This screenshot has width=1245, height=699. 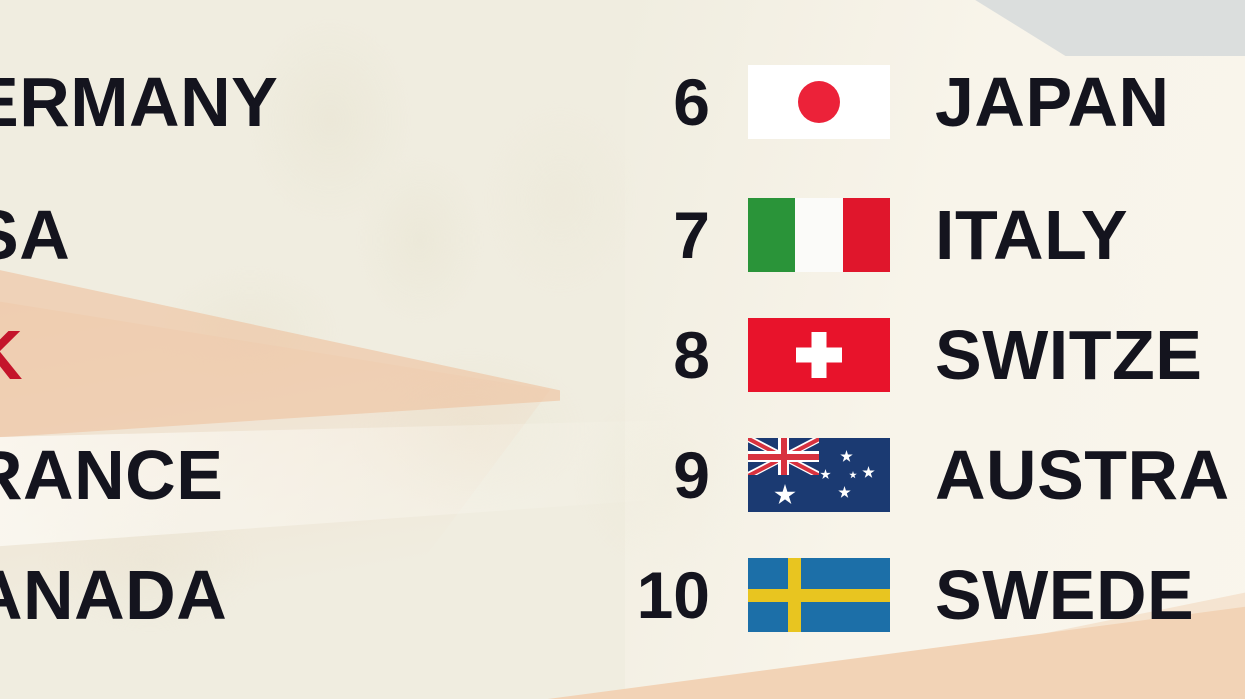 I want to click on japan-sun-disc, so click(x=819, y=102).